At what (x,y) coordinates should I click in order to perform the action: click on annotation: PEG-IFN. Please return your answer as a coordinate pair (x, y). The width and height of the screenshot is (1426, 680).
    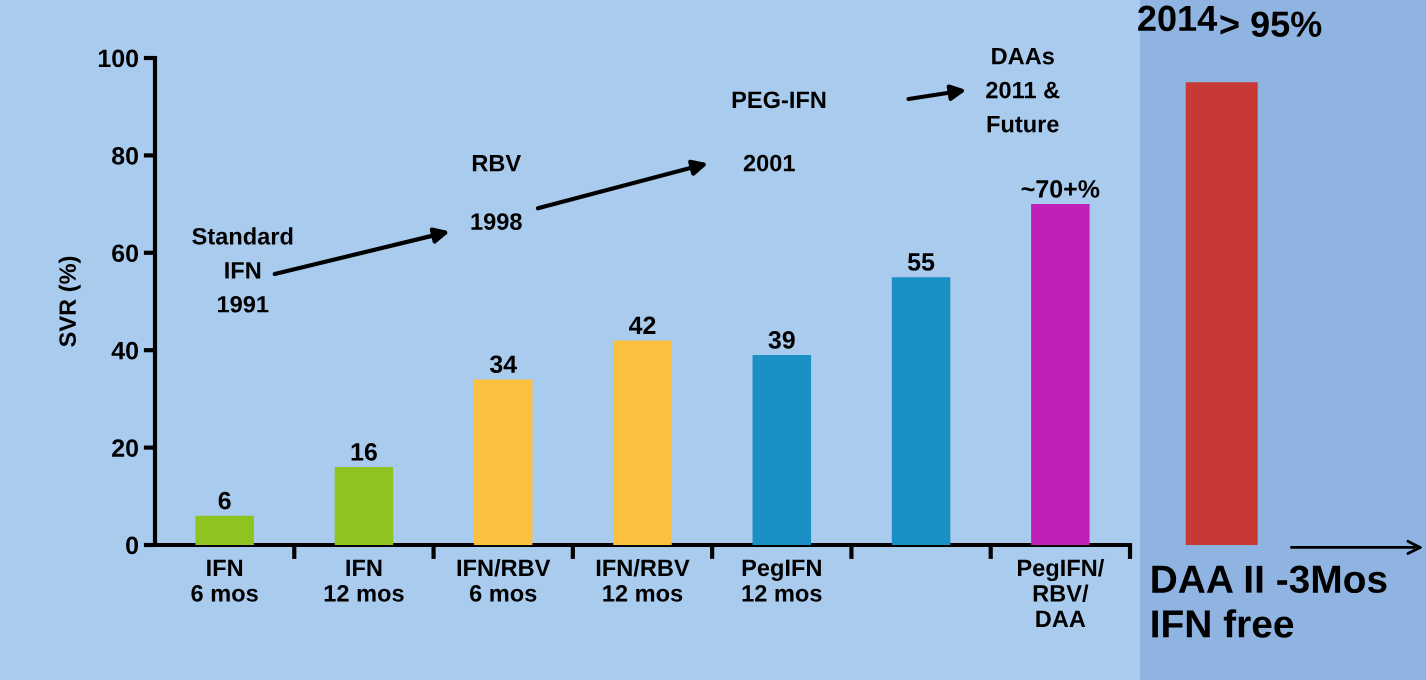
    Looking at the image, I should click on (779, 100).